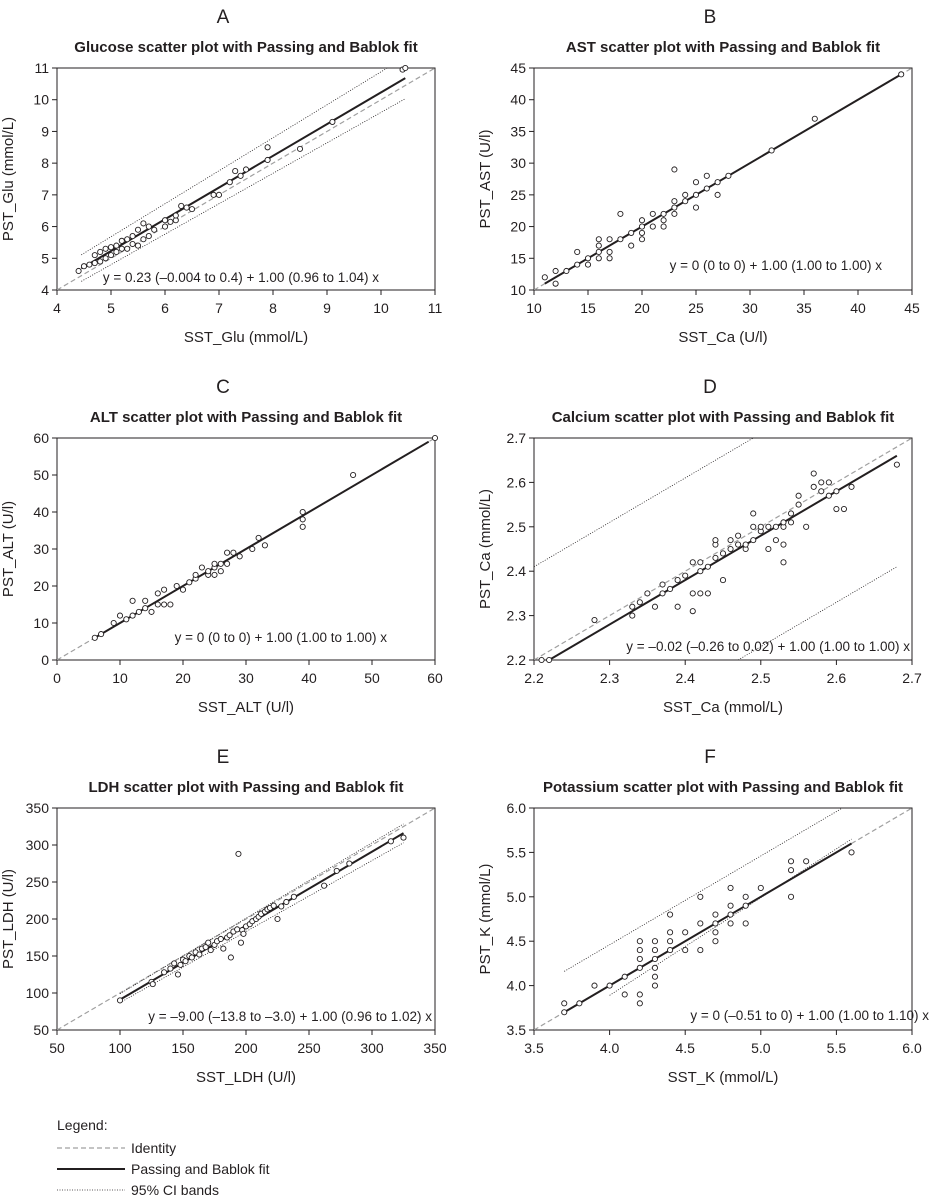 This screenshot has height=1200, width=952. What do you see at coordinates (837, 678) in the screenshot?
I see `x-tick-label: 2.6` at bounding box center [837, 678].